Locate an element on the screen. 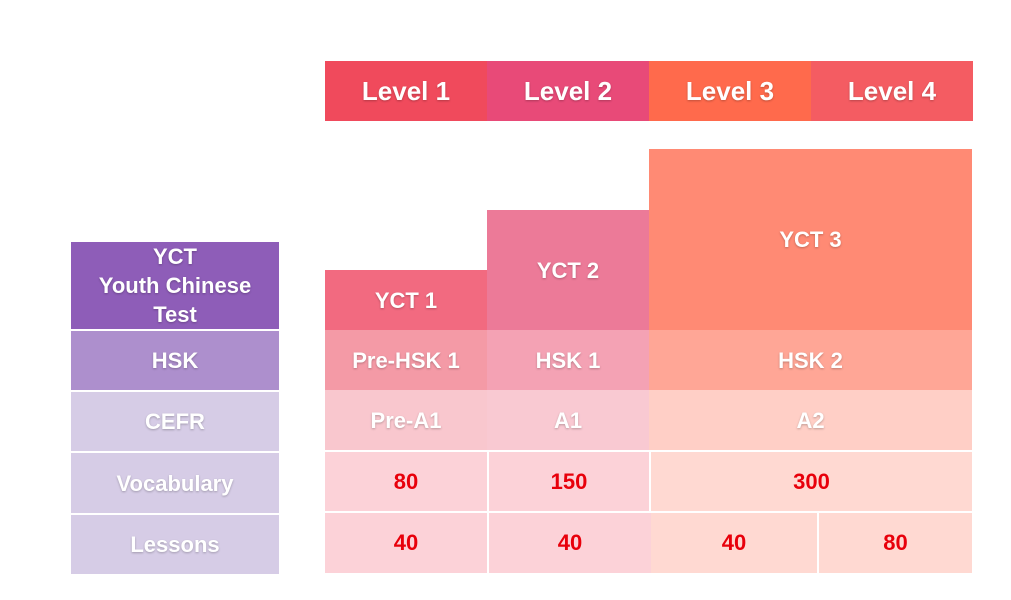  hsk-pre-hsk-1-cell: Pre-HSK 1 is located at coordinates (406, 360).